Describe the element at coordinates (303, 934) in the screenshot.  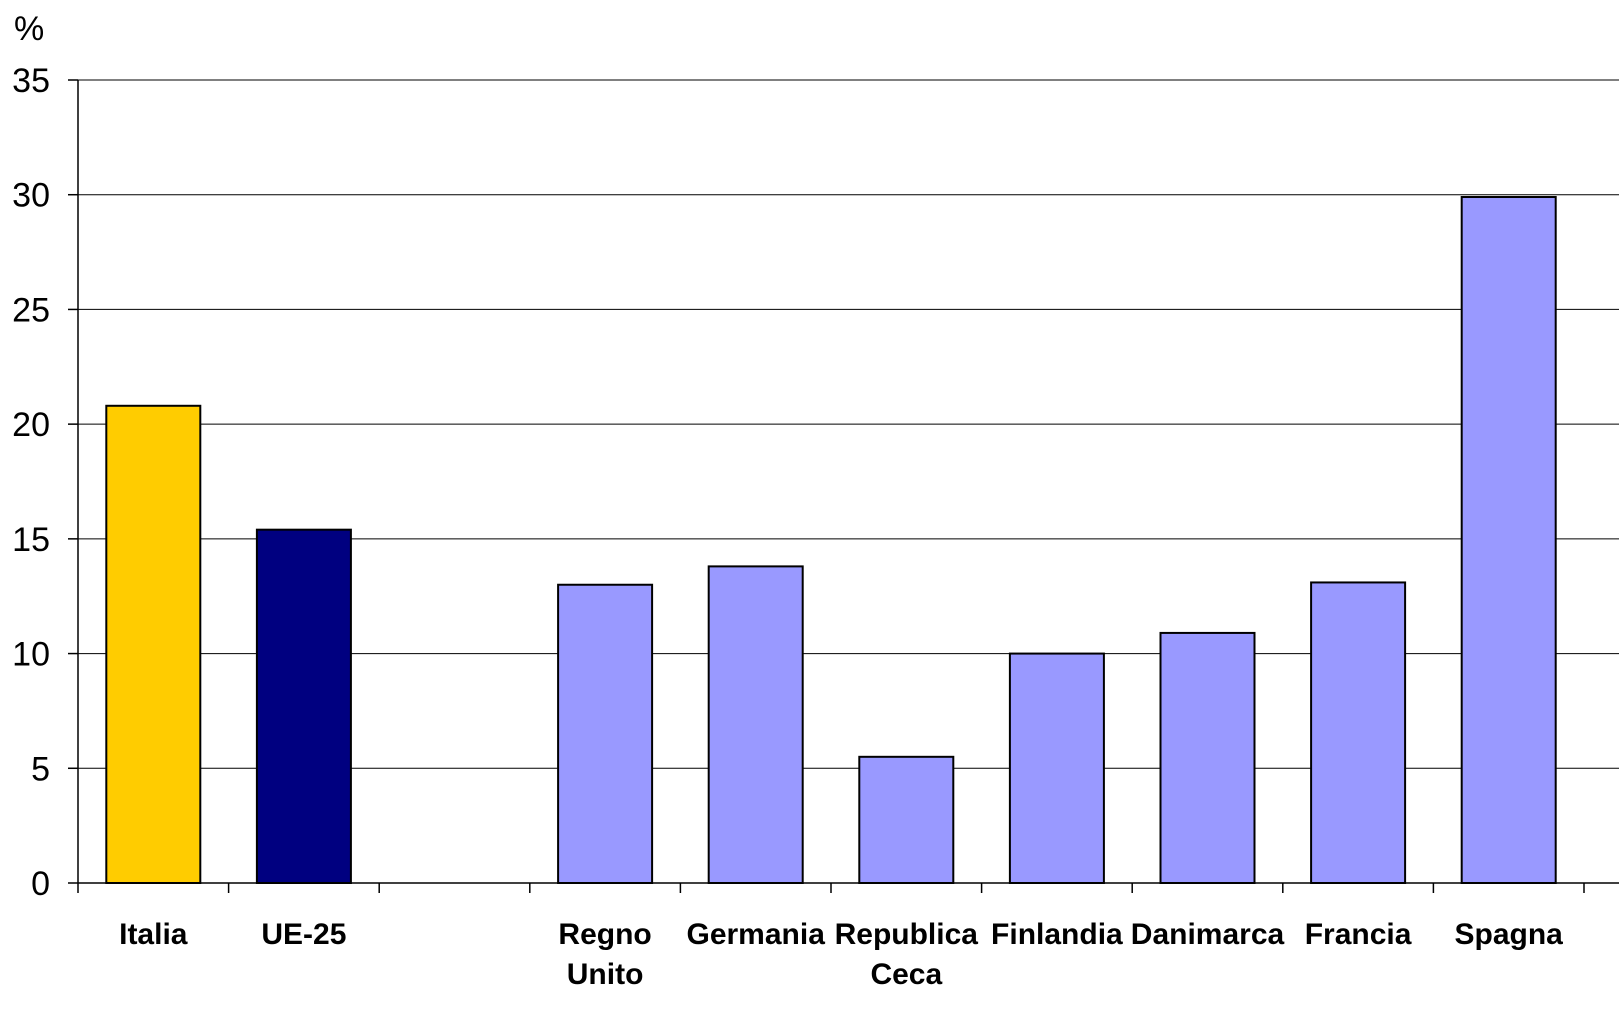
I see `x-category-label: UE-25` at that location.